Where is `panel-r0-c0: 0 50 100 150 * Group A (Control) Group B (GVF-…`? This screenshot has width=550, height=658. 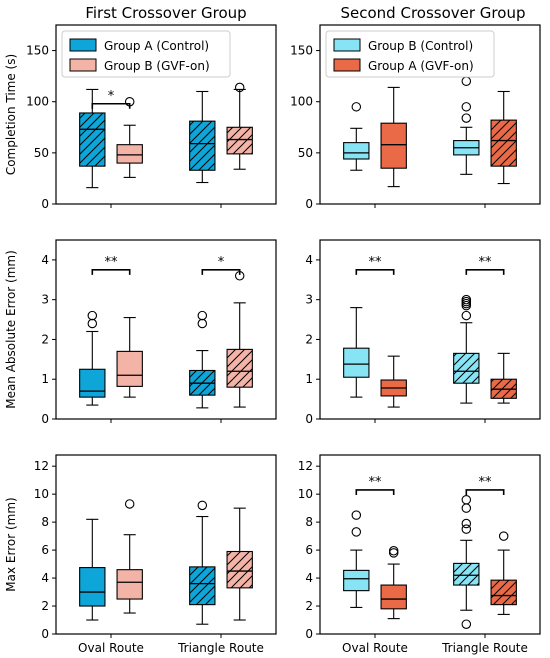
panel-r0-c0: 0 50 100 150 * Group A (Control) Group B (GVF-… is located at coordinates (151, 117).